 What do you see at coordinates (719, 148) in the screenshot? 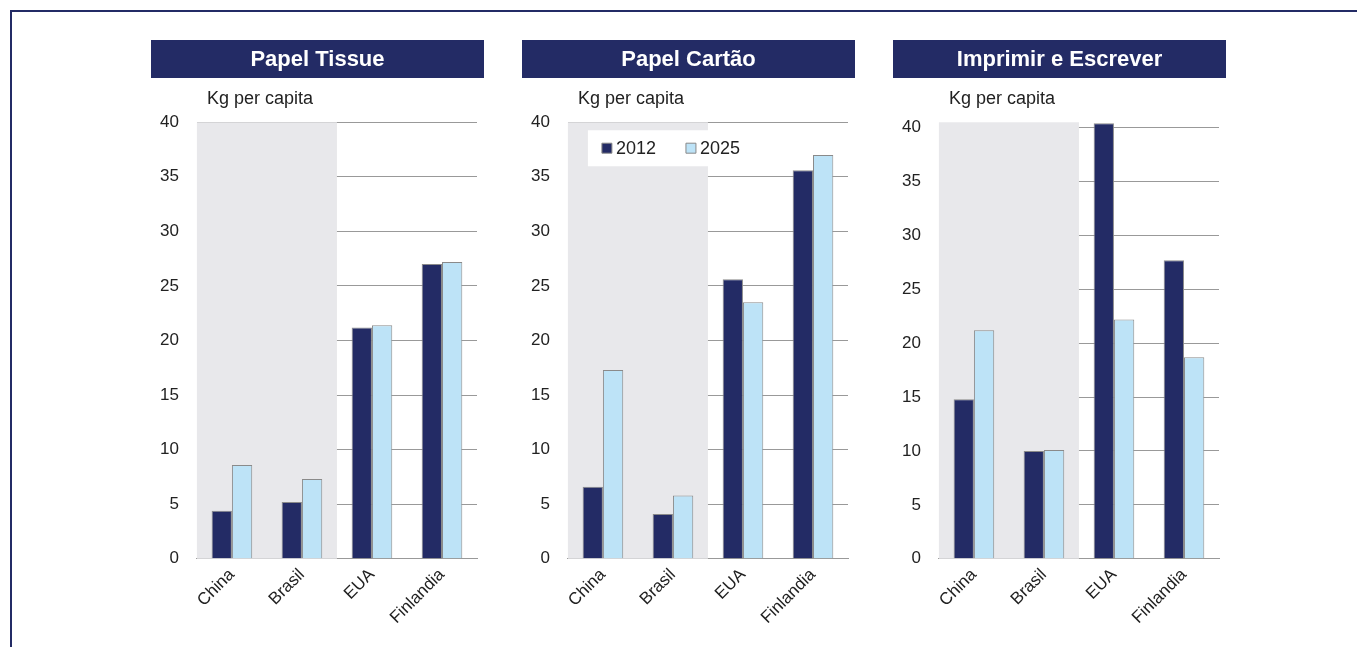
I see `legend-label: 2025` at bounding box center [719, 148].